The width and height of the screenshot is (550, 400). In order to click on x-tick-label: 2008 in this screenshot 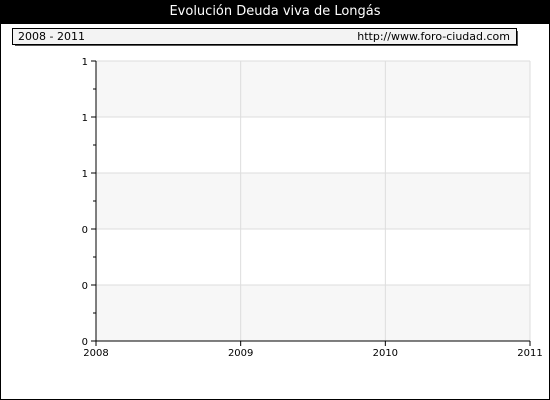, I will do `click(95, 353)`.